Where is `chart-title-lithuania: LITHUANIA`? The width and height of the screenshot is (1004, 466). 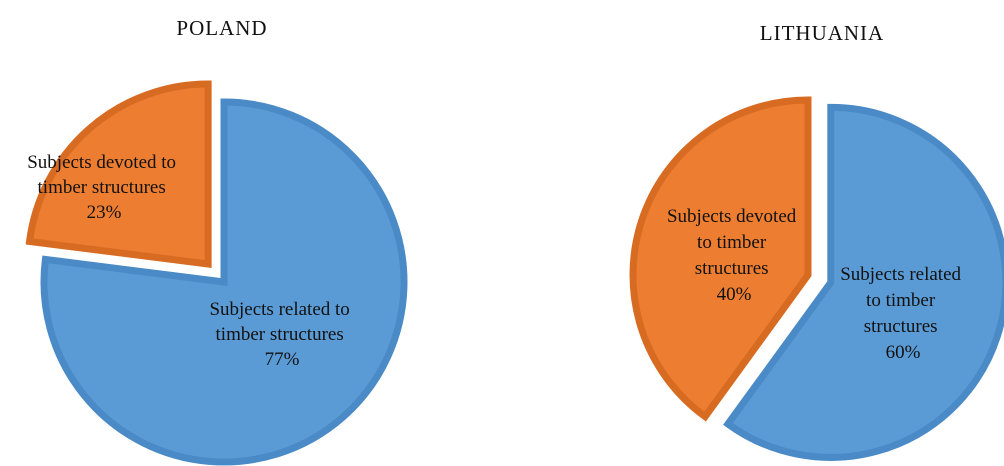
chart-title-lithuania: LITHUANIA is located at coordinates (822, 33).